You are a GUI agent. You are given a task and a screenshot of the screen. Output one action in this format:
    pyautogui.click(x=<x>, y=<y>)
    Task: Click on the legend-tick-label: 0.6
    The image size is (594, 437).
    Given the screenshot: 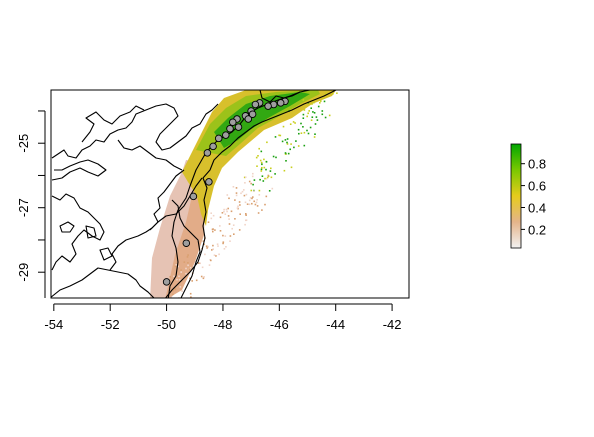 What is the action you would take?
    pyautogui.click(x=537, y=186)
    